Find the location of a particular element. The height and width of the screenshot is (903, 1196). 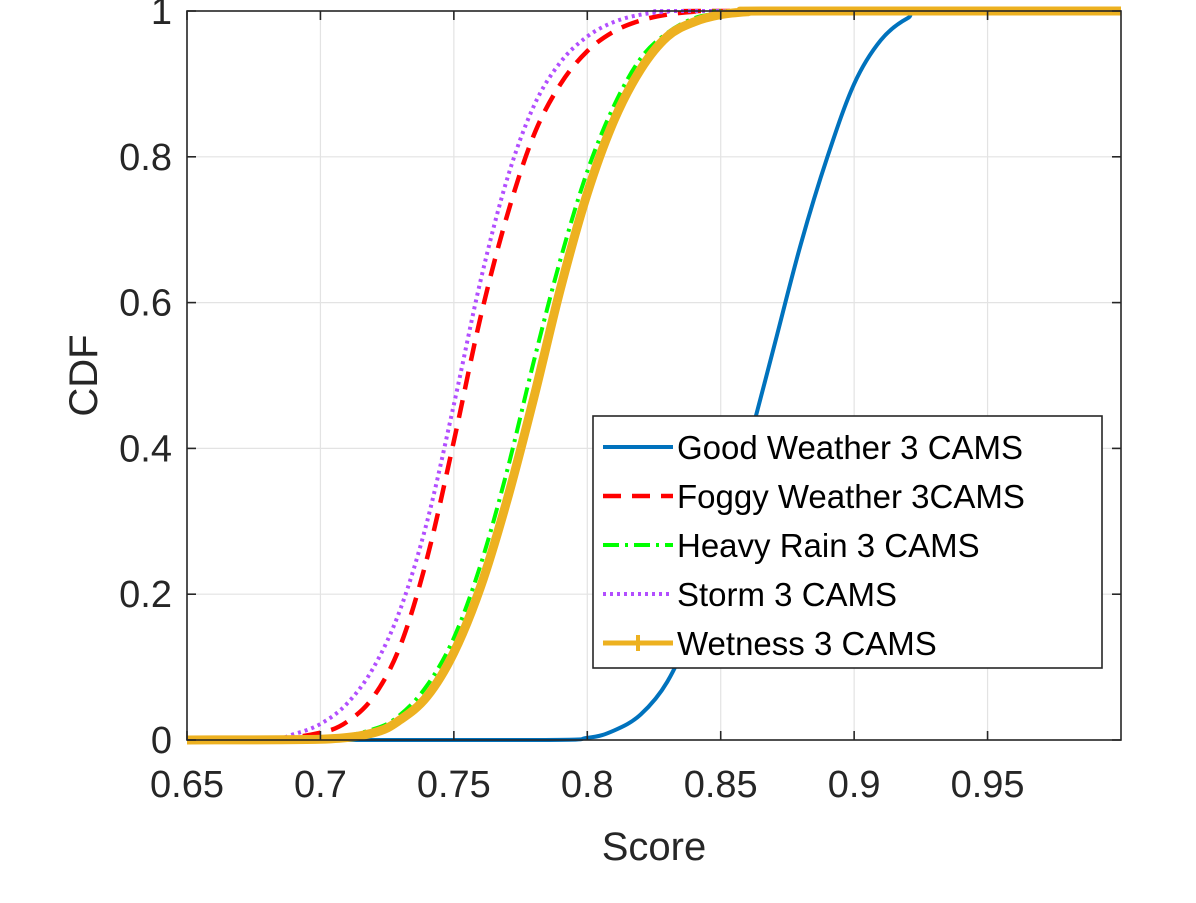

legend-label-2: Heavy Rain 3 CAMS is located at coordinates (828, 545).